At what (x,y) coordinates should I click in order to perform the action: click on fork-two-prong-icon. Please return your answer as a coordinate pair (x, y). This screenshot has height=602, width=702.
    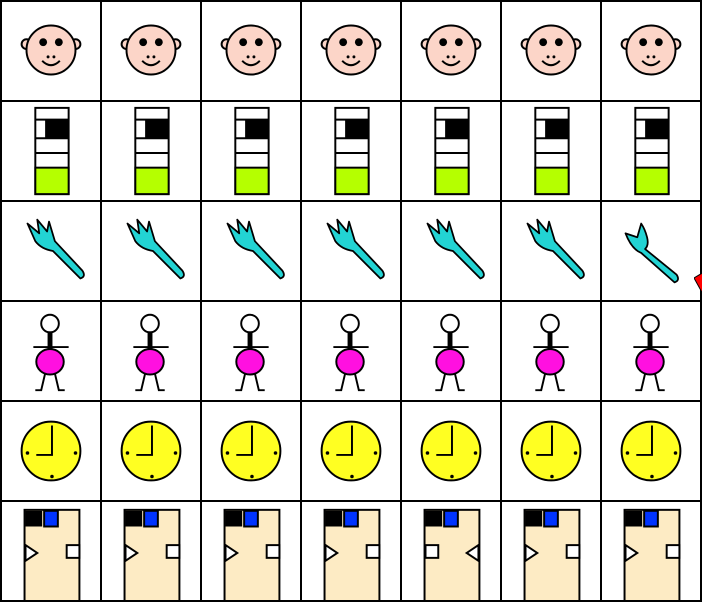
    Looking at the image, I should click on (651, 253).